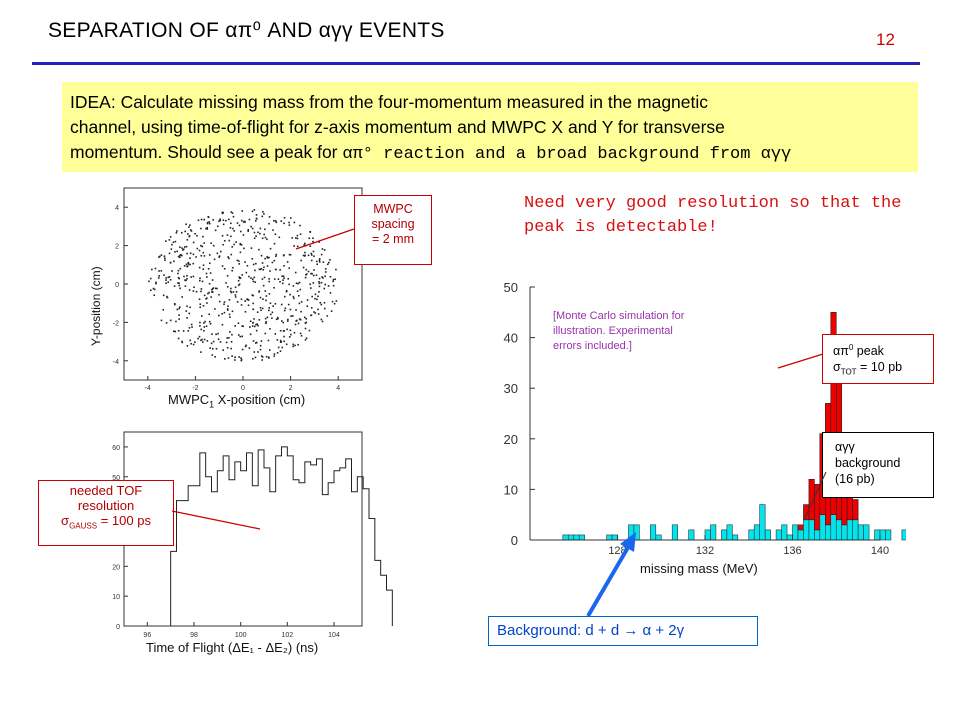 The width and height of the screenshot is (960, 720). What do you see at coordinates (241, 635) in the screenshot?
I see `tof-xtick-label: 100` at bounding box center [241, 635].